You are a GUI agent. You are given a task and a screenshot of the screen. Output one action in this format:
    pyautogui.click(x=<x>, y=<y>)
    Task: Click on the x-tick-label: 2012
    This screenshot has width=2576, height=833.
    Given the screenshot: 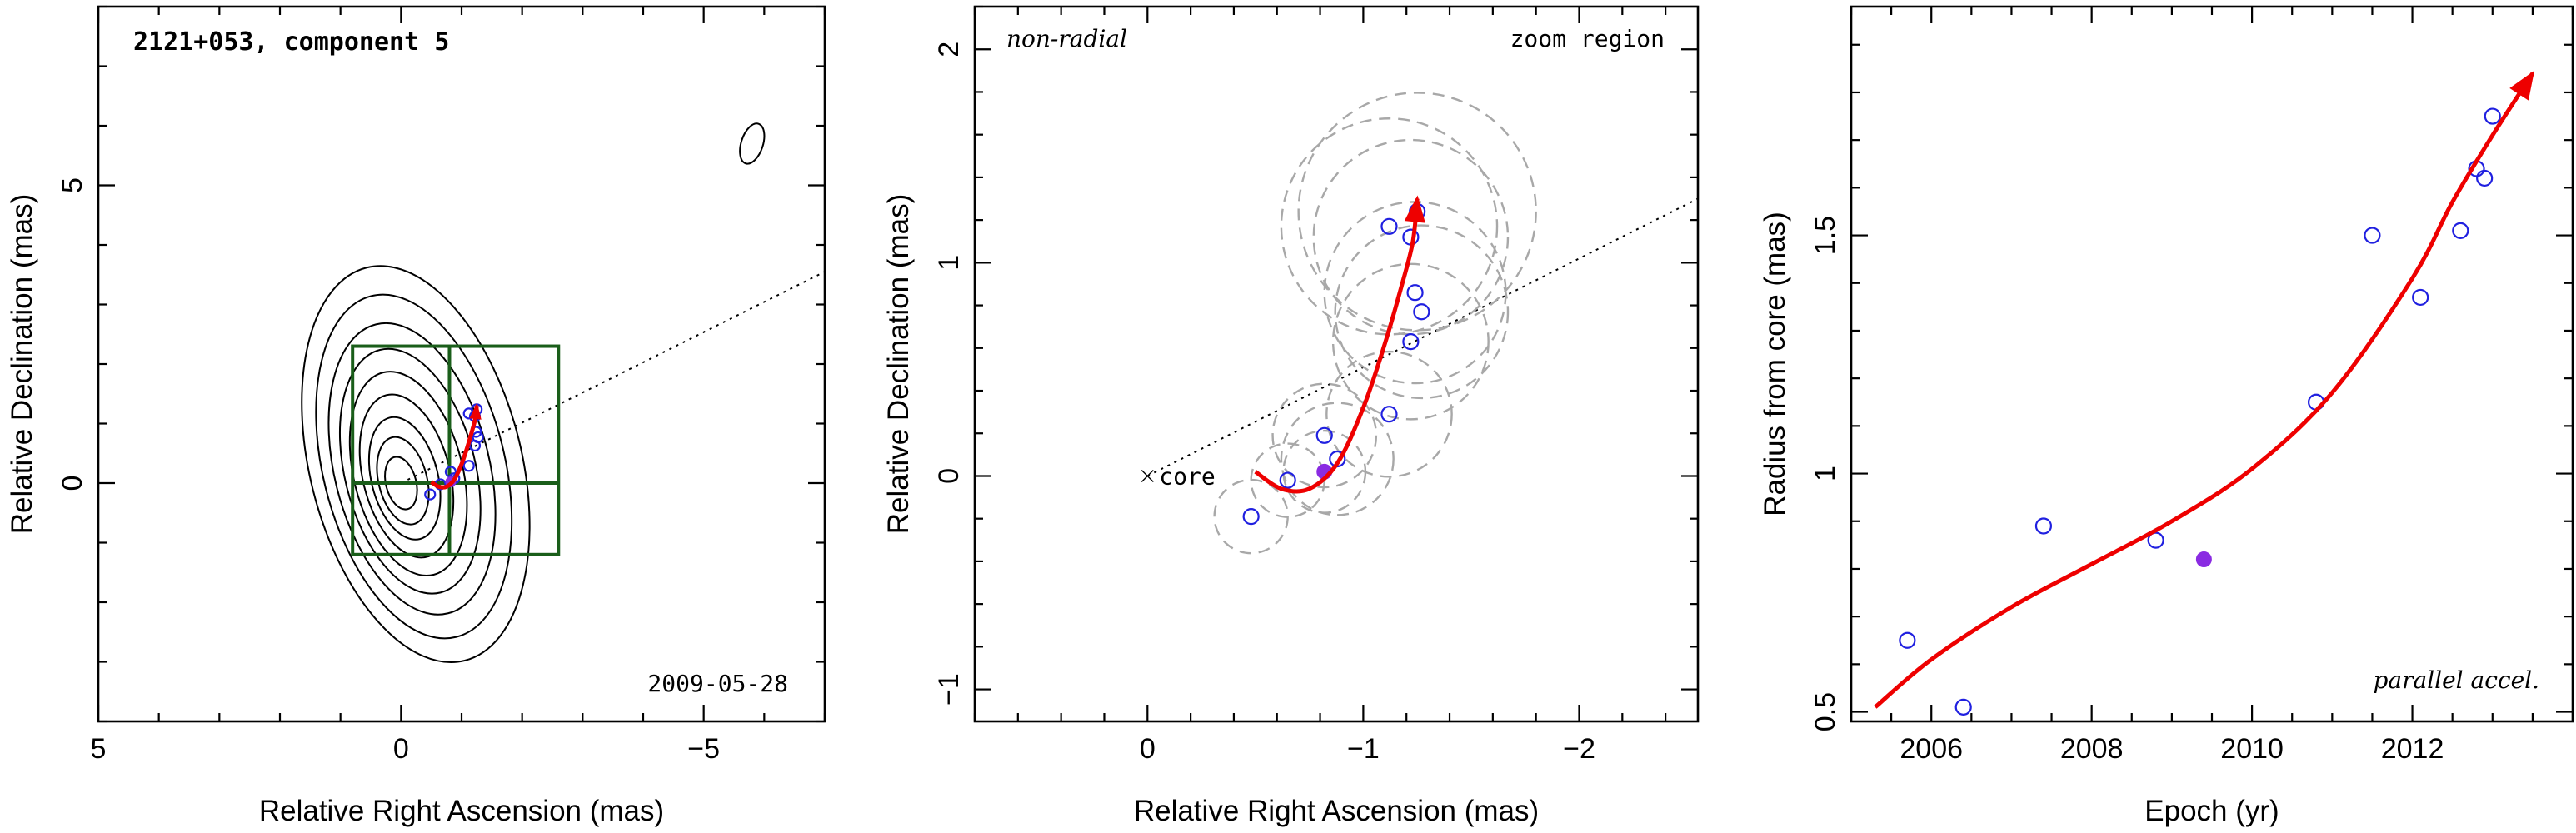 What is the action you would take?
    pyautogui.click(x=2412, y=749)
    